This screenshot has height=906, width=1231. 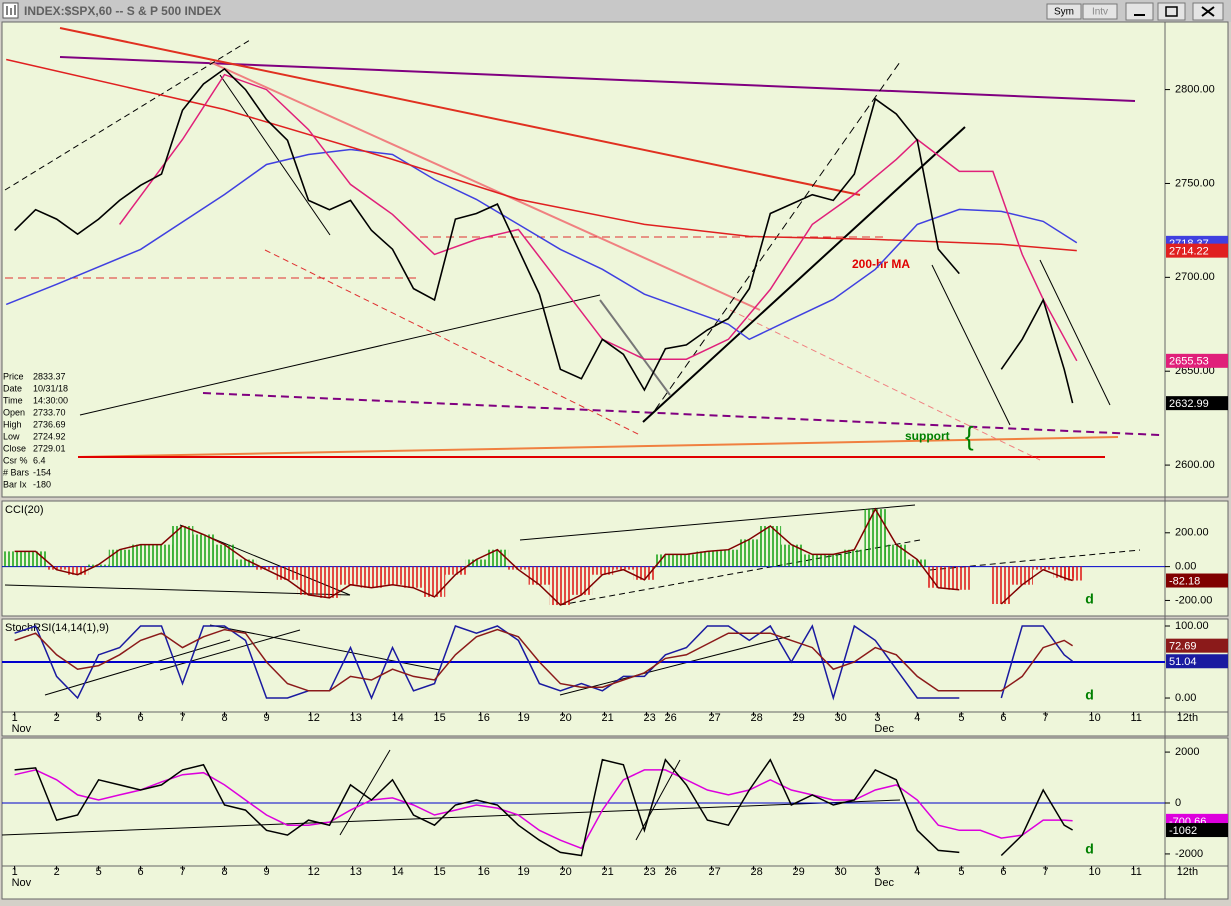 What do you see at coordinates (50, 400) in the screenshot?
I see `data-window-value: 14:30:00` at bounding box center [50, 400].